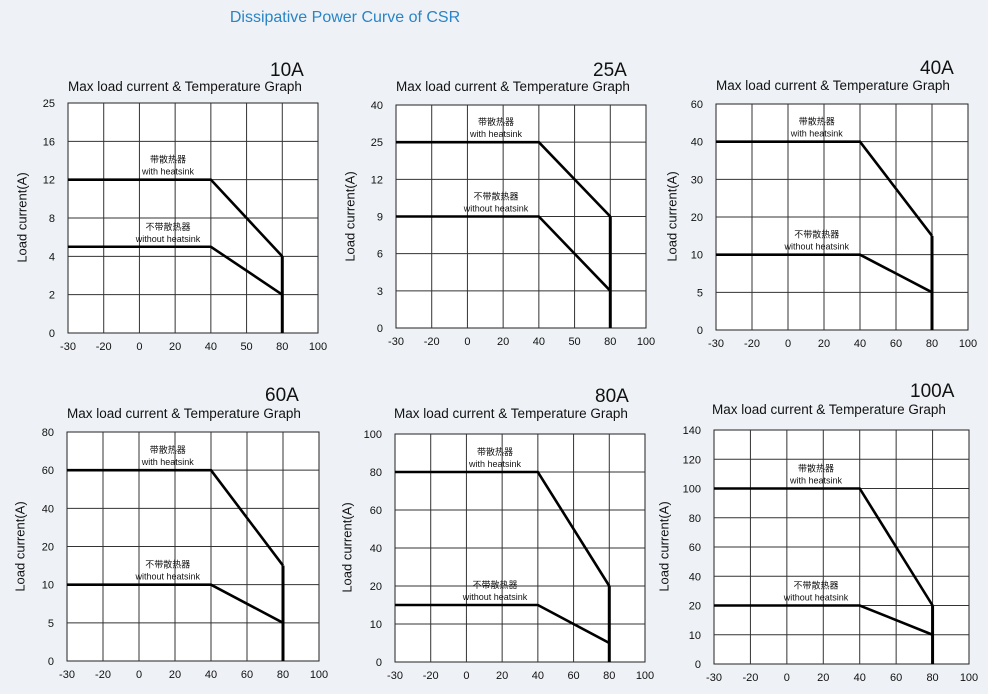 This screenshot has width=988, height=694. Describe the element at coordinates (52, 296) in the screenshot. I see `y-tick-label: 2` at that location.